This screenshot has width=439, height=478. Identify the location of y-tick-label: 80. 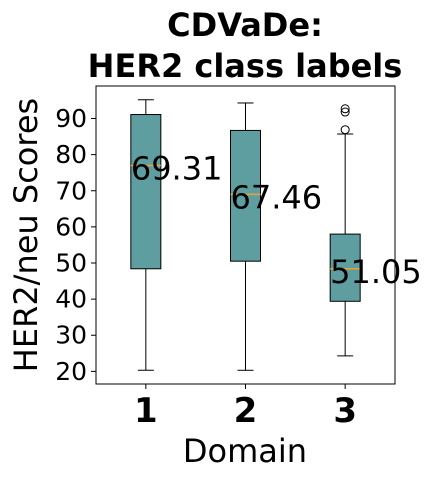
(71, 154).